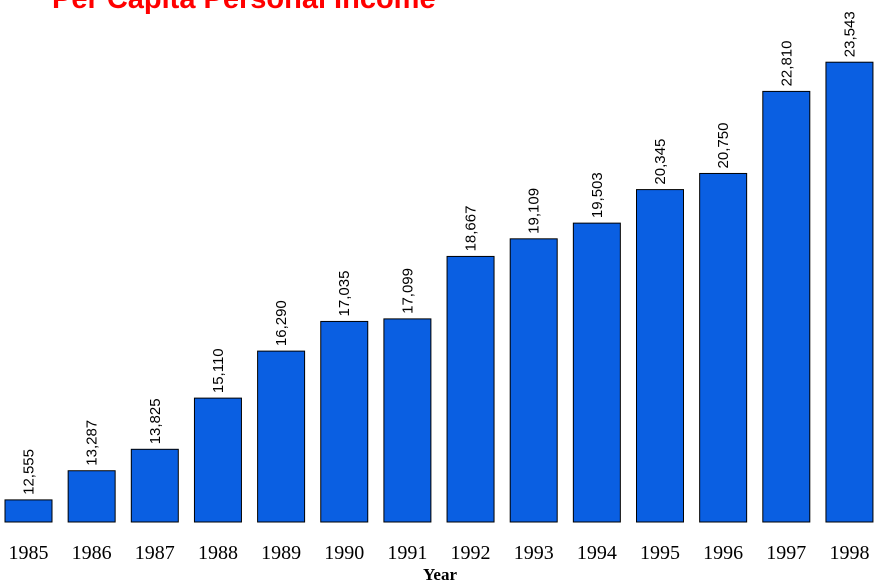 The height and width of the screenshot is (586, 875). I want to click on x-tick-label: 1997, so click(786, 553).